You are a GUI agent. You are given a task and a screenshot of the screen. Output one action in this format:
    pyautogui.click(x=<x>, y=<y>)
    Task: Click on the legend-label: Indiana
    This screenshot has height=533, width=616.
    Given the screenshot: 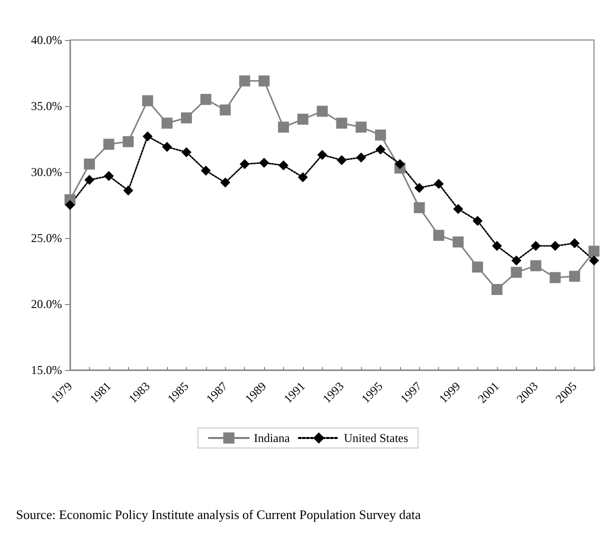 What is the action you would take?
    pyautogui.click(x=272, y=438)
    